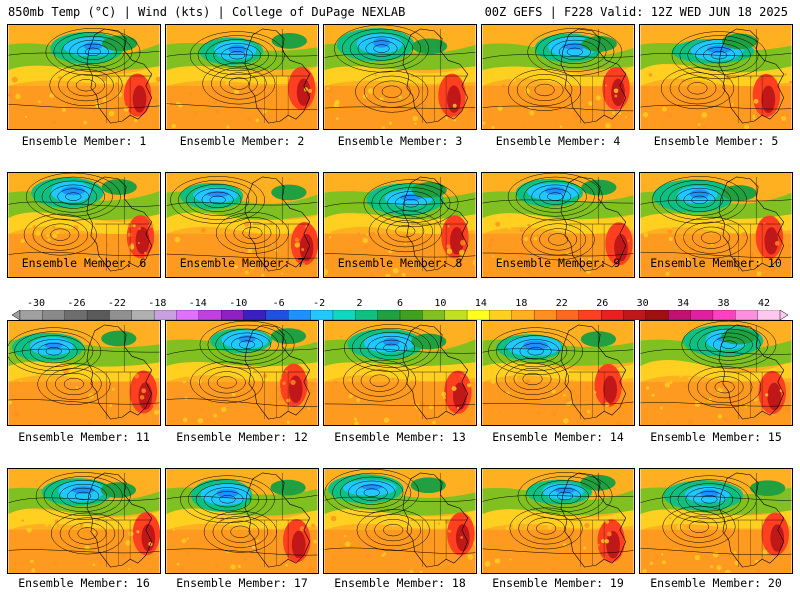 This screenshot has width=800, height=600. Describe the element at coordinates (242, 263) in the screenshot. I see `ensemble-member-label: Ensemble Member: 7` at that location.